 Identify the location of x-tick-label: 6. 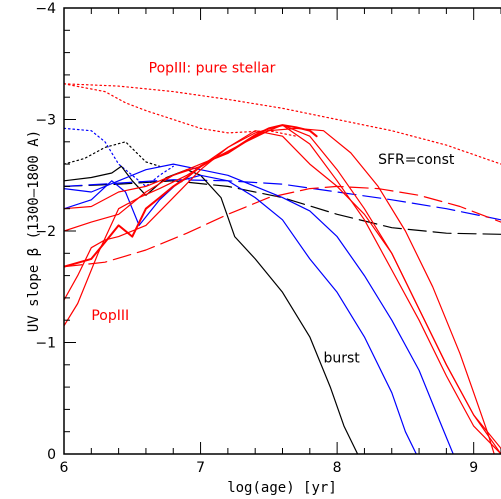
(64, 468).